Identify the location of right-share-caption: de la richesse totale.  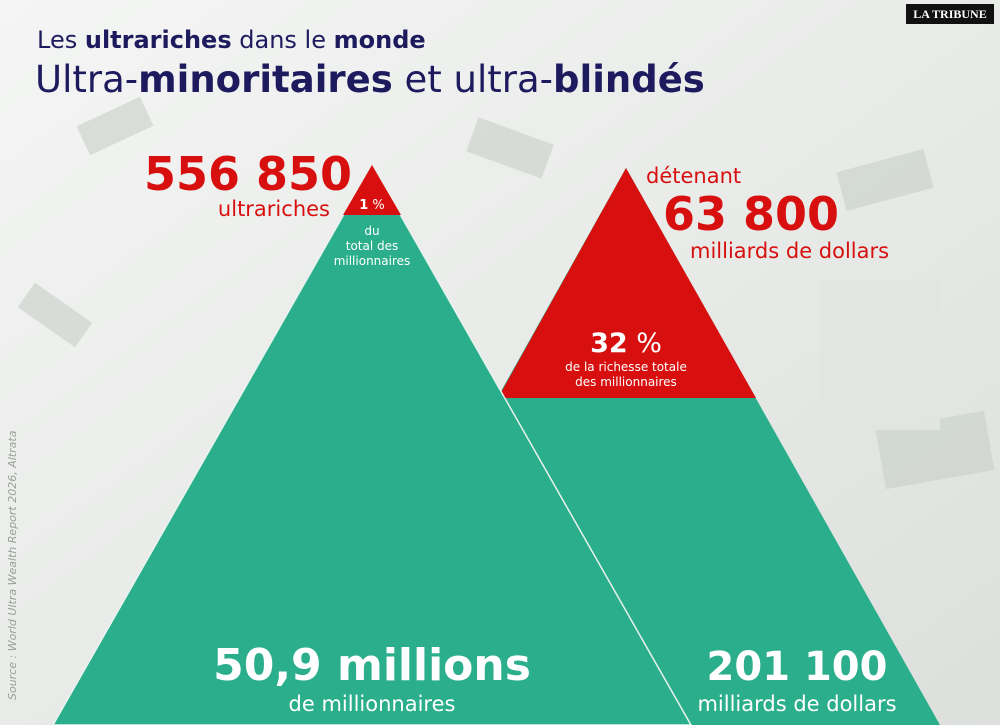
(626, 367).